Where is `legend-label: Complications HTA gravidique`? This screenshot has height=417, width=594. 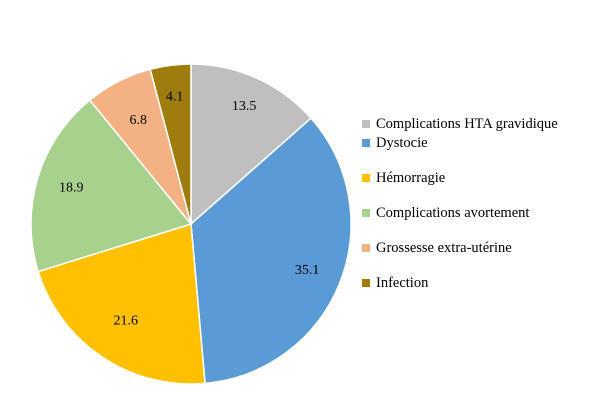
legend-label: Complications HTA gravidique is located at coordinates (467, 124).